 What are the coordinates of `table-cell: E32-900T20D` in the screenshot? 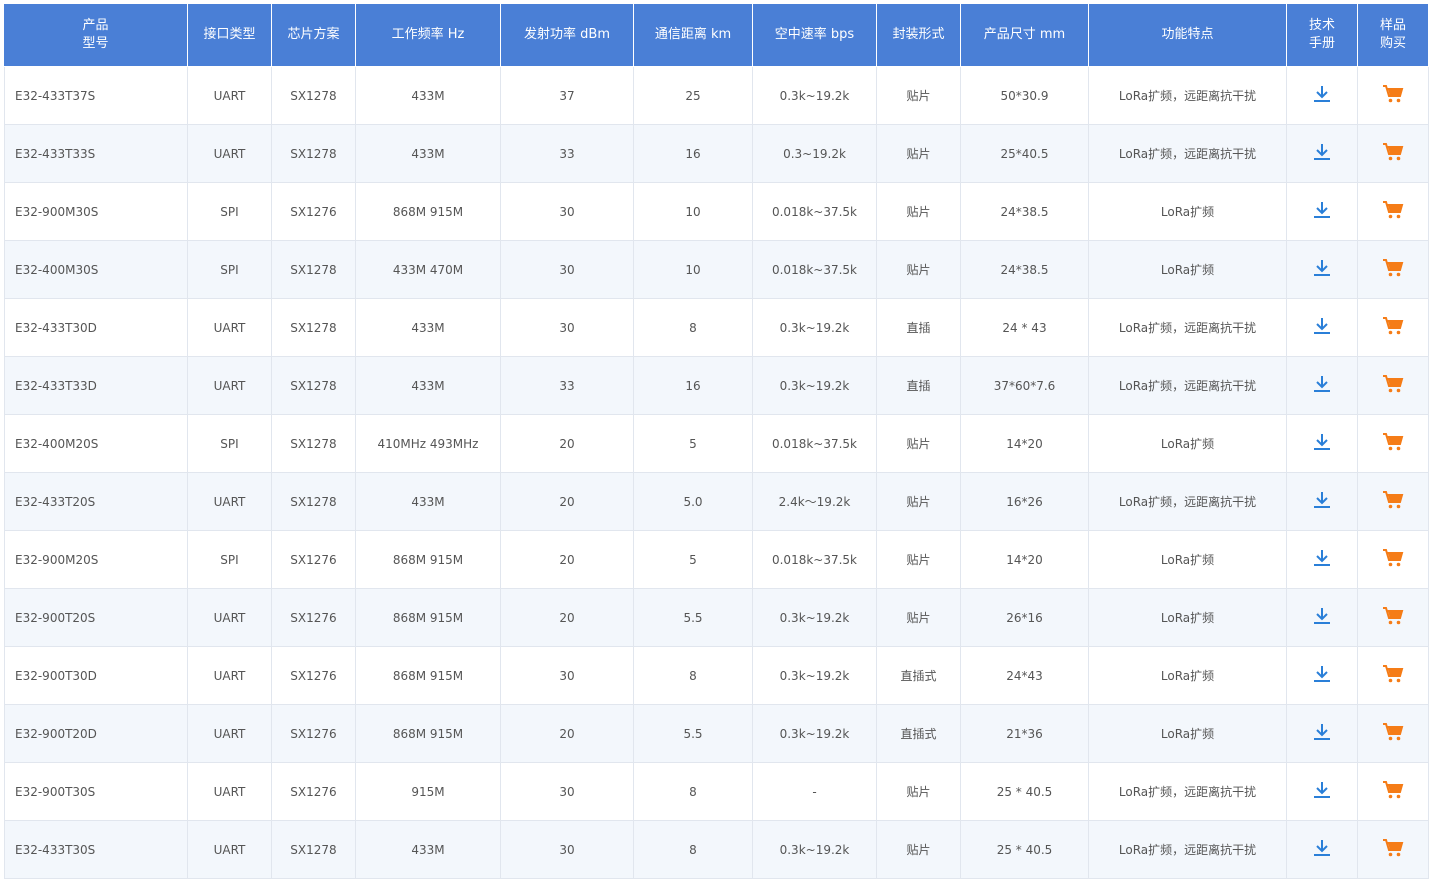 It's located at (96, 734).